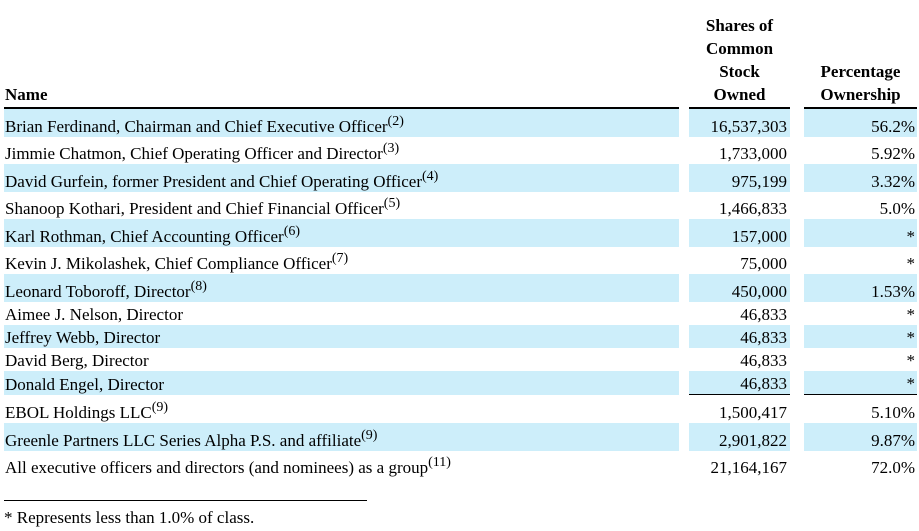 The width and height of the screenshot is (919, 531). I want to click on holder-name: David Berg, Director, so click(77, 360).